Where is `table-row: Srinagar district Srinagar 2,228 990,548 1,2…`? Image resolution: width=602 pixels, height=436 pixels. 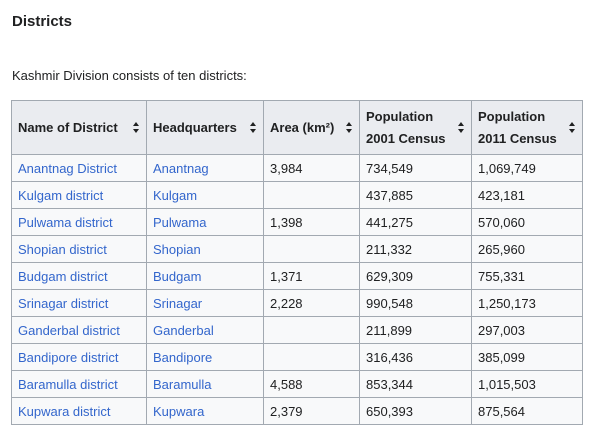
table-row: Srinagar district Srinagar 2,228 990,548 1,2… is located at coordinates (297, 303).